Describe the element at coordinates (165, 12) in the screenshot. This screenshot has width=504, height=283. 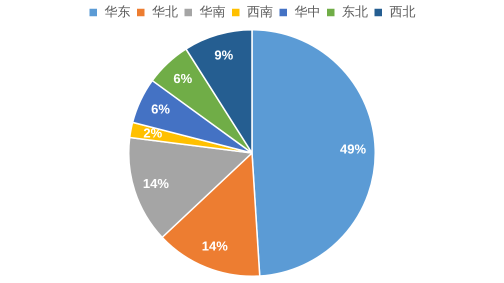
I see `legend-label: 华北` at that location.